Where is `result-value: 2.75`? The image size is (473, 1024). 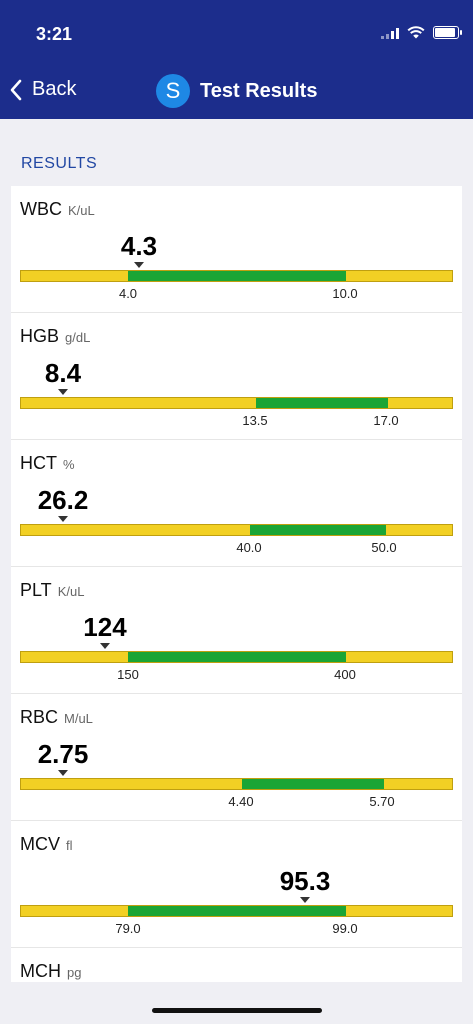
result-value: 2.75 is located at coordinates (63, 754).